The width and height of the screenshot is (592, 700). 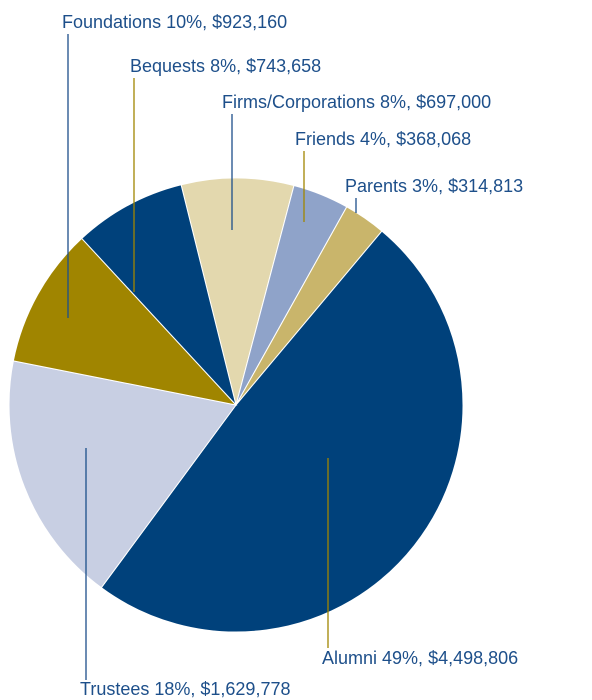 I want to click on slice-label: Bequests 8%, $743,658, so click(x=225, y=66).